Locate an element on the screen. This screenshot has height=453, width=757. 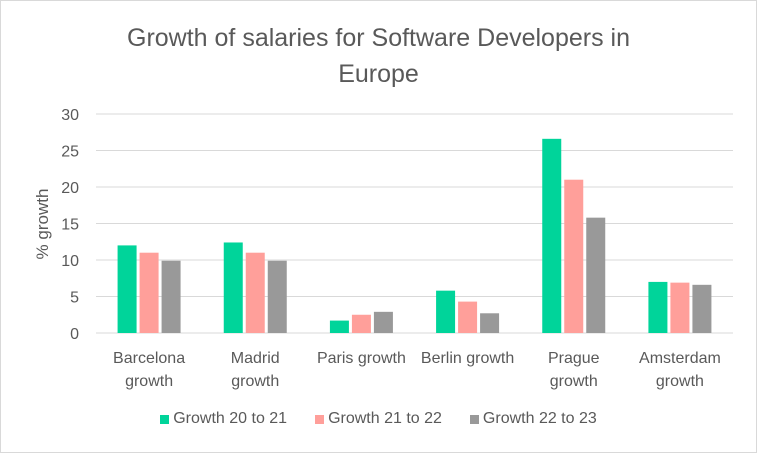
legend-label: Growth 21 to 22 is located at coordinates (385, 418).